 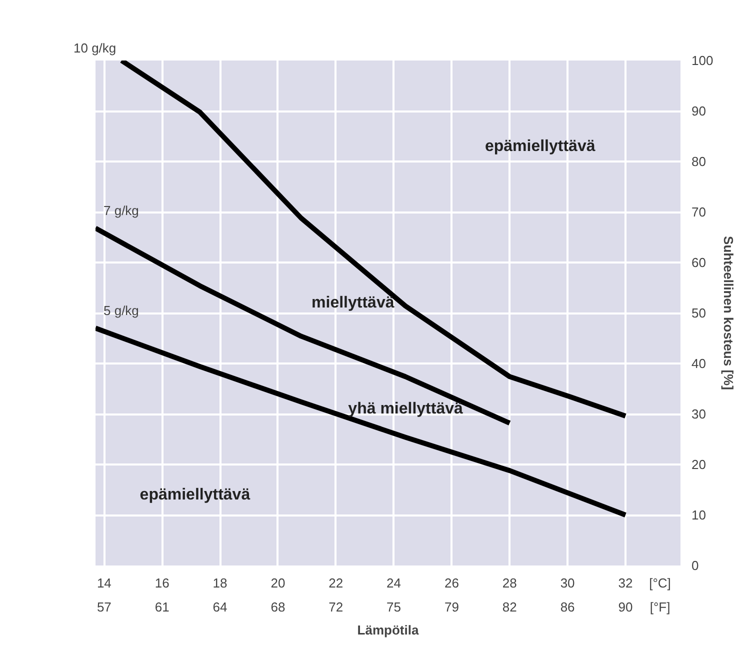 I want to click on x-axis-title: Lämpötila, so click(x=388, y=630).